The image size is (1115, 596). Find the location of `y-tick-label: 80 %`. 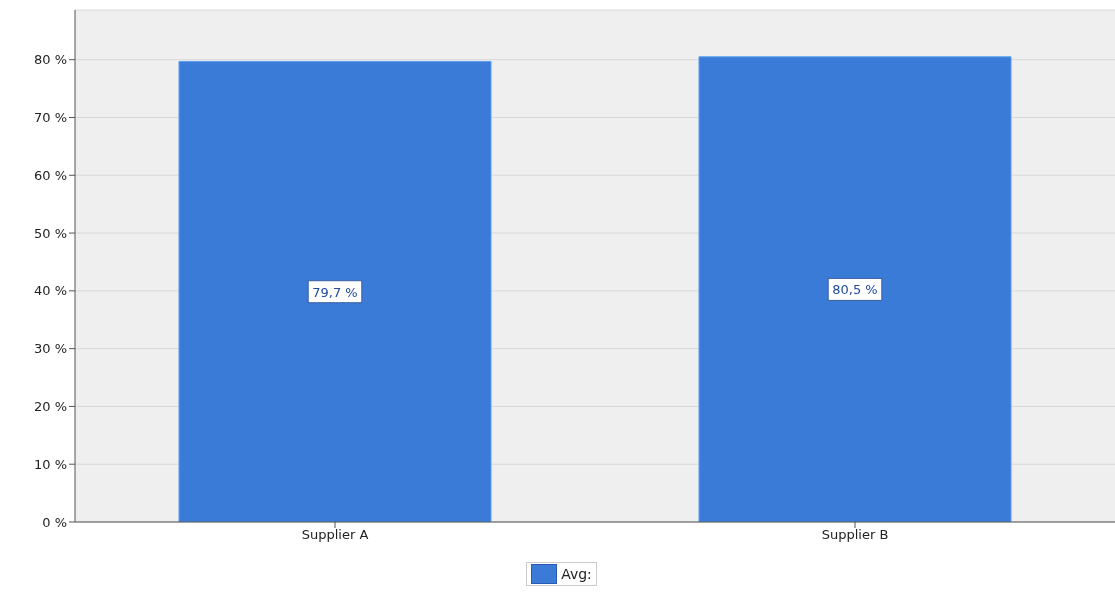

y-tick-label: 80 % is located at coordinates (50, 60).